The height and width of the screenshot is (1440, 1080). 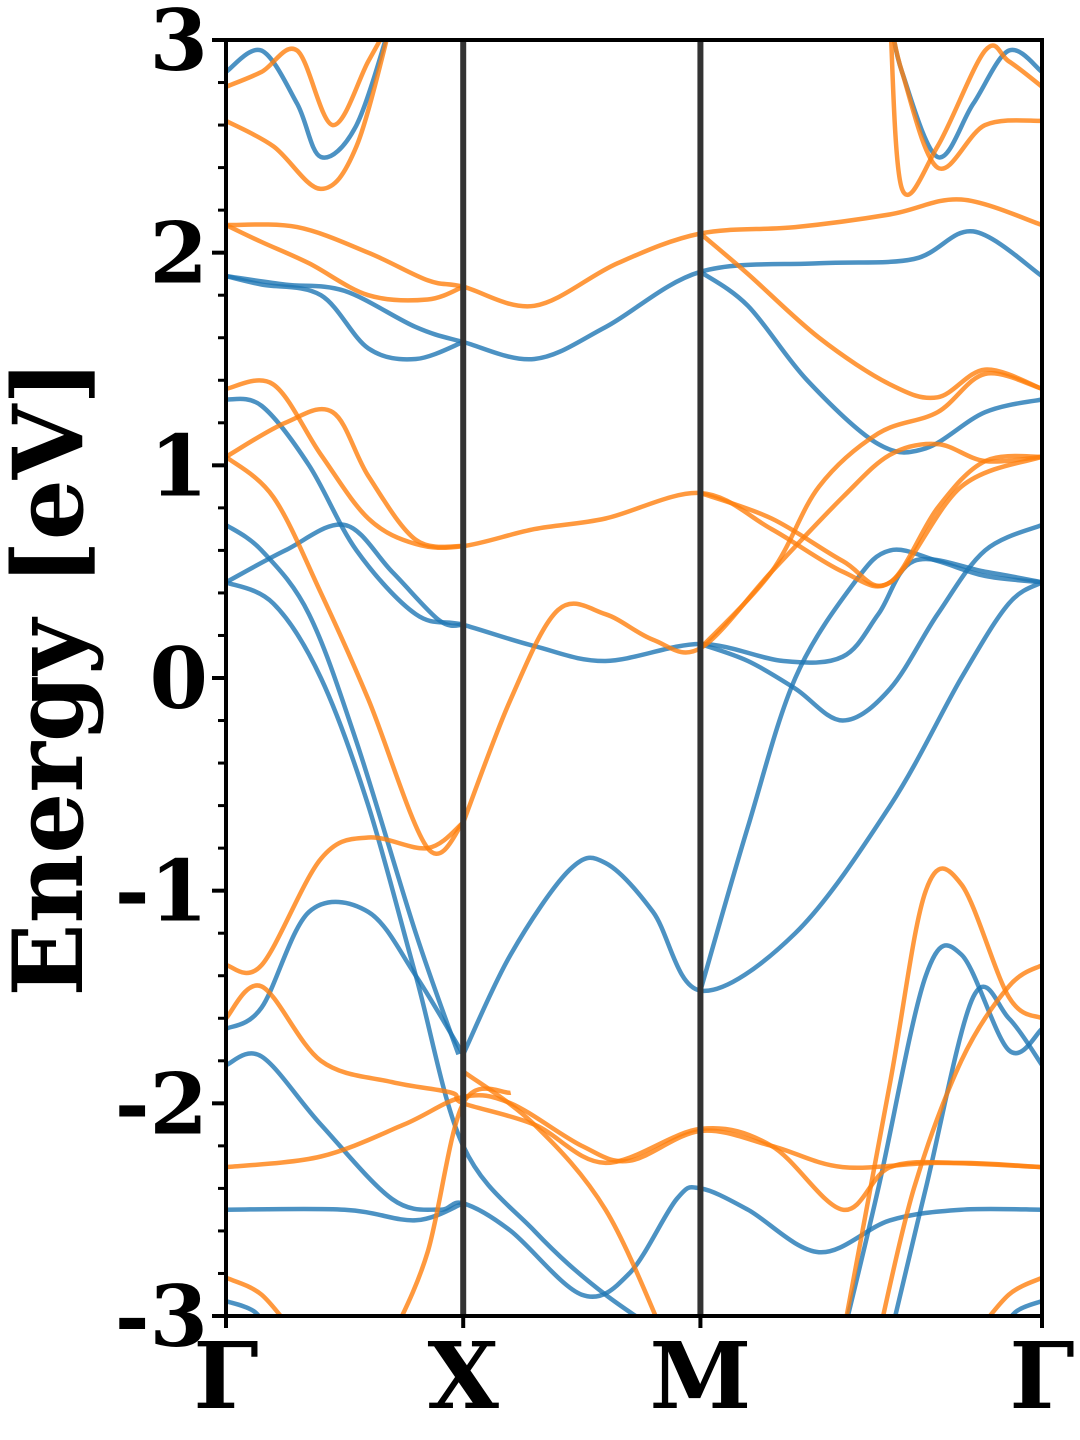 I want to click on y-tick-label: 3, so click(x=179, y=45).